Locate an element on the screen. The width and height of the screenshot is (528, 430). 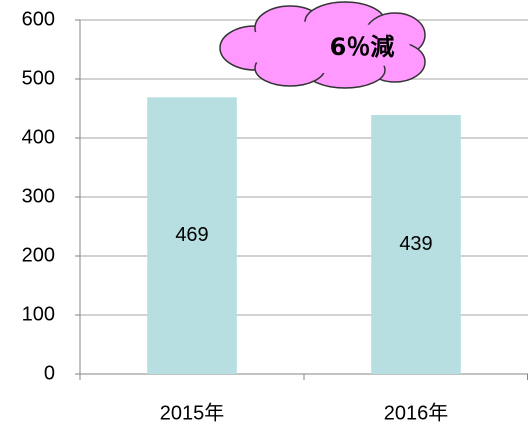
y-tick-label: 400 is located at coordinates (38, 137).